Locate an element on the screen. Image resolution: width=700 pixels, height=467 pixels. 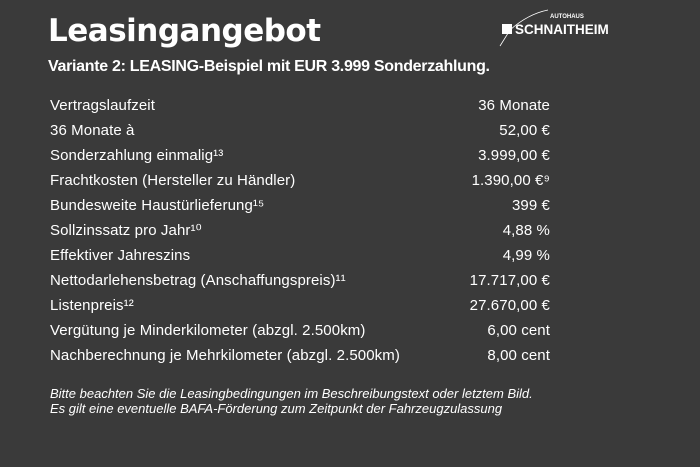
detail-row: 36 Monate à 52,00 € is located at coordinates (300, 132).